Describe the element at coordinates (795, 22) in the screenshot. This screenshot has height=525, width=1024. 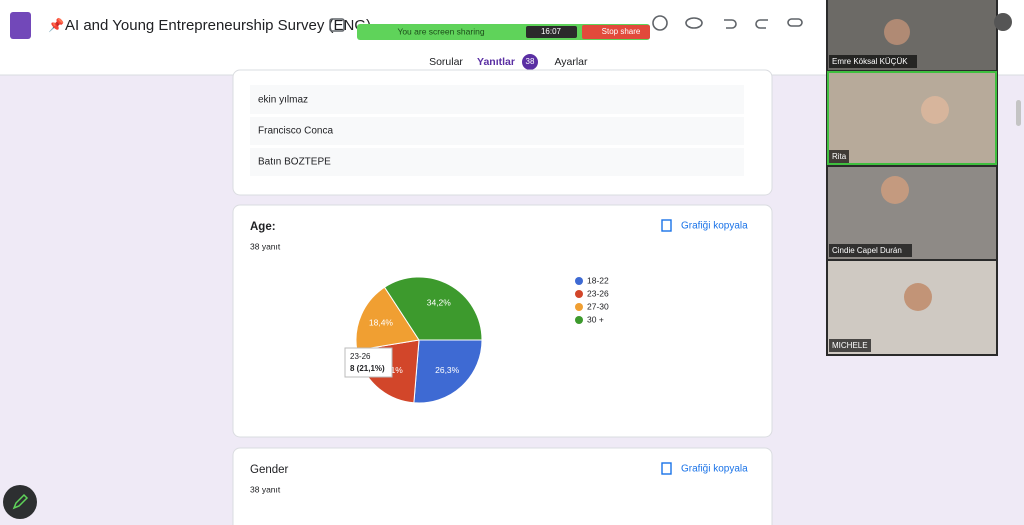
I see `link-icon` at that location.